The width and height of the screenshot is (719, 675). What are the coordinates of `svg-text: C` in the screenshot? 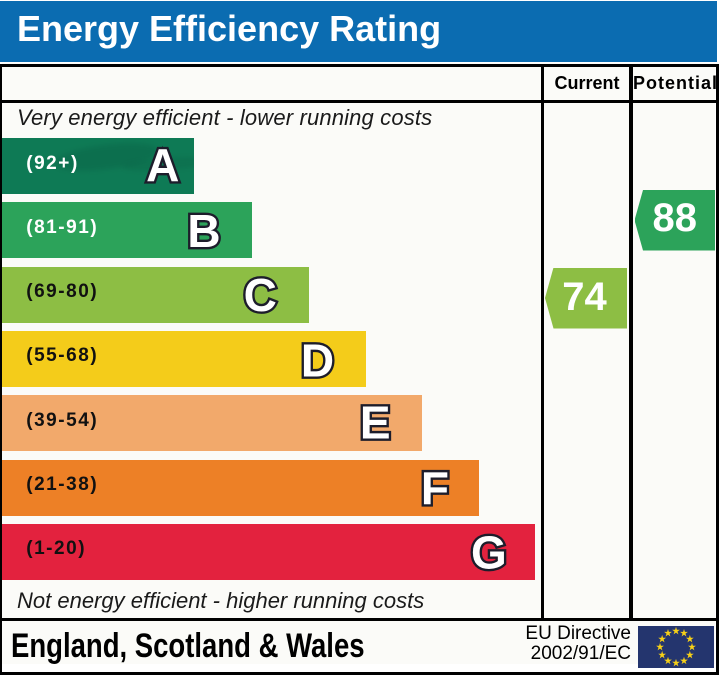 It's located at (260, 295).